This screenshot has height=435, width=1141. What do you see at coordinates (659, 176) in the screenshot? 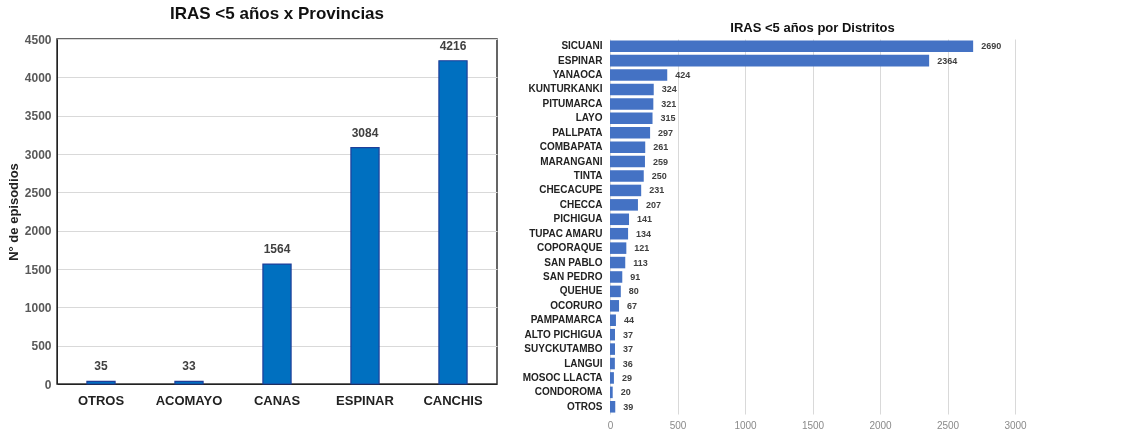
I see `data-label: 250` at bounding box center [659, 176].